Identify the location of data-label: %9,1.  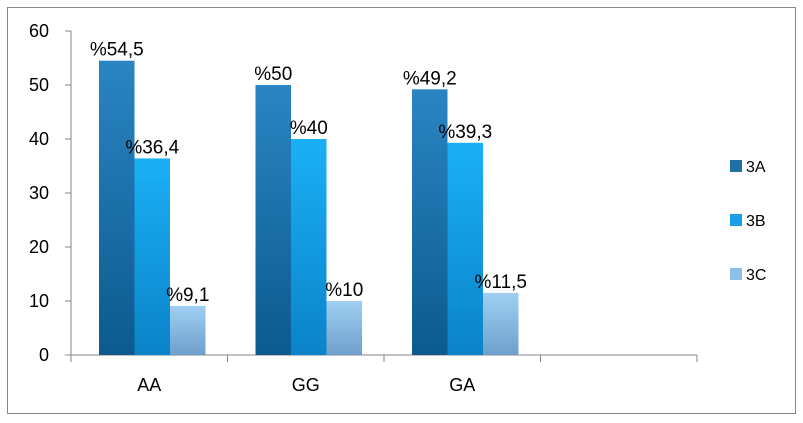
(187, 295).